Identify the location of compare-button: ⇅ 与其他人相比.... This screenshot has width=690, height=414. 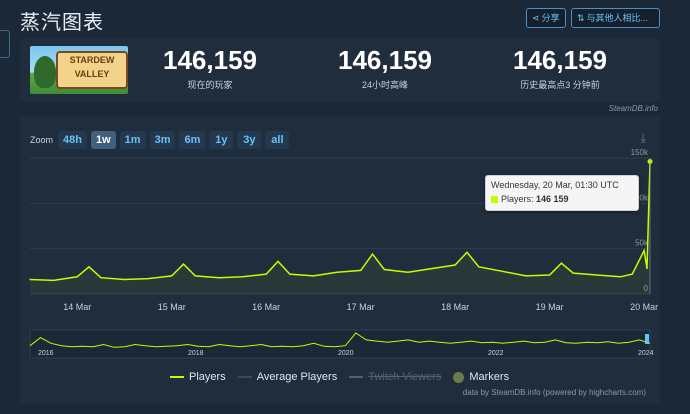
(615, 18).